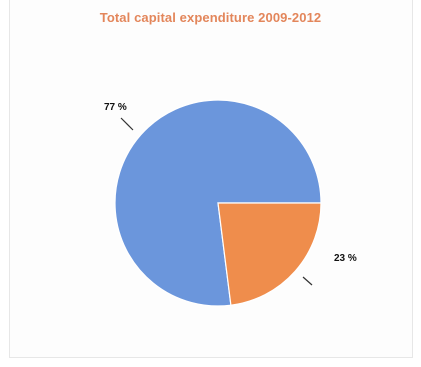  I want to click on chart-title: Total capital expenditure 2009-2012, so click(210, 17).